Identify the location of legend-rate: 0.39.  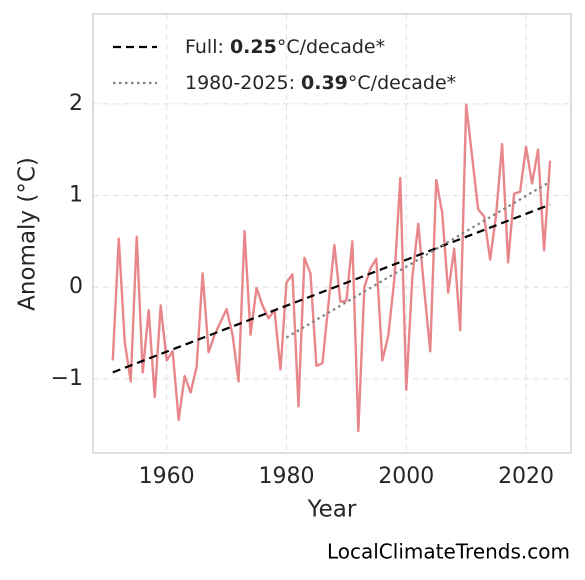
(324, 83).